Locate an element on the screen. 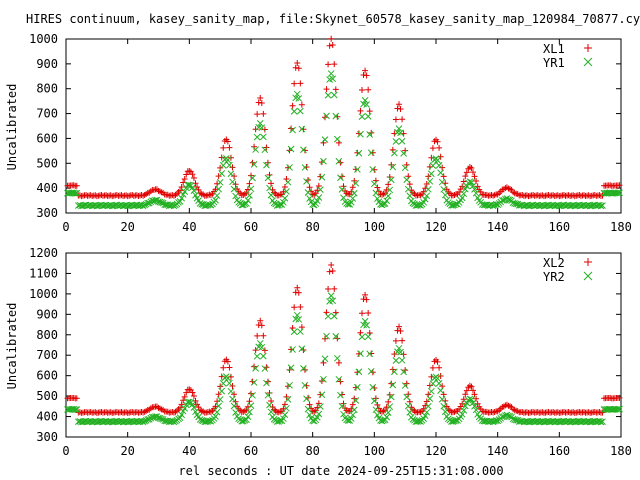 The height and width of the screenshot is (480, 640). y-tick-label: 300 is located at coordinates (47, 213).